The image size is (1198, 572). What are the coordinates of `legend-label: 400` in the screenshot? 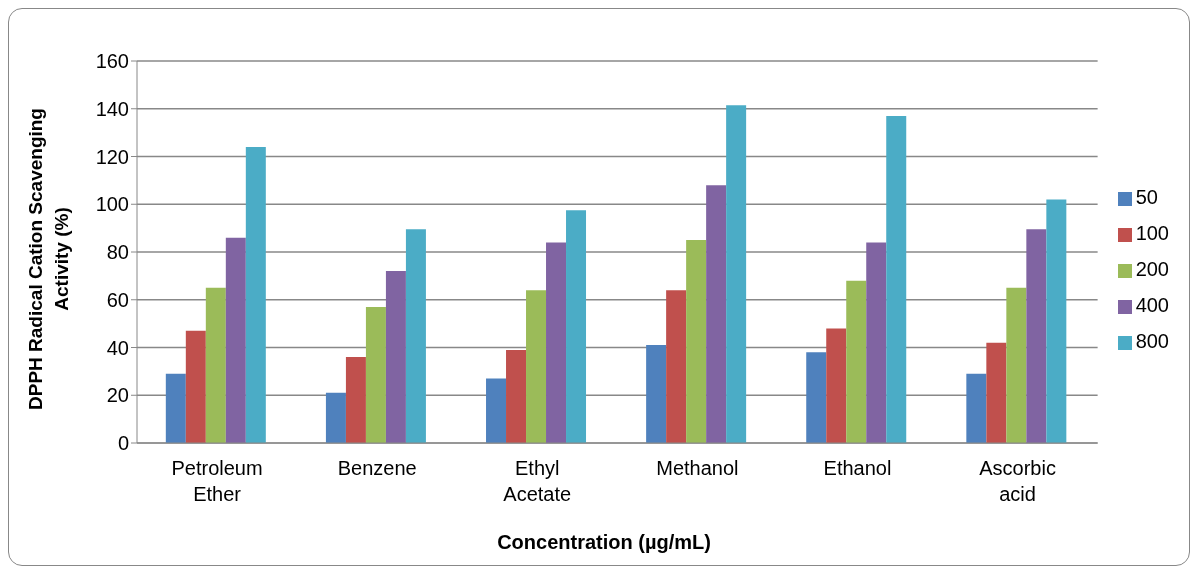 It's located at (1152, 305).